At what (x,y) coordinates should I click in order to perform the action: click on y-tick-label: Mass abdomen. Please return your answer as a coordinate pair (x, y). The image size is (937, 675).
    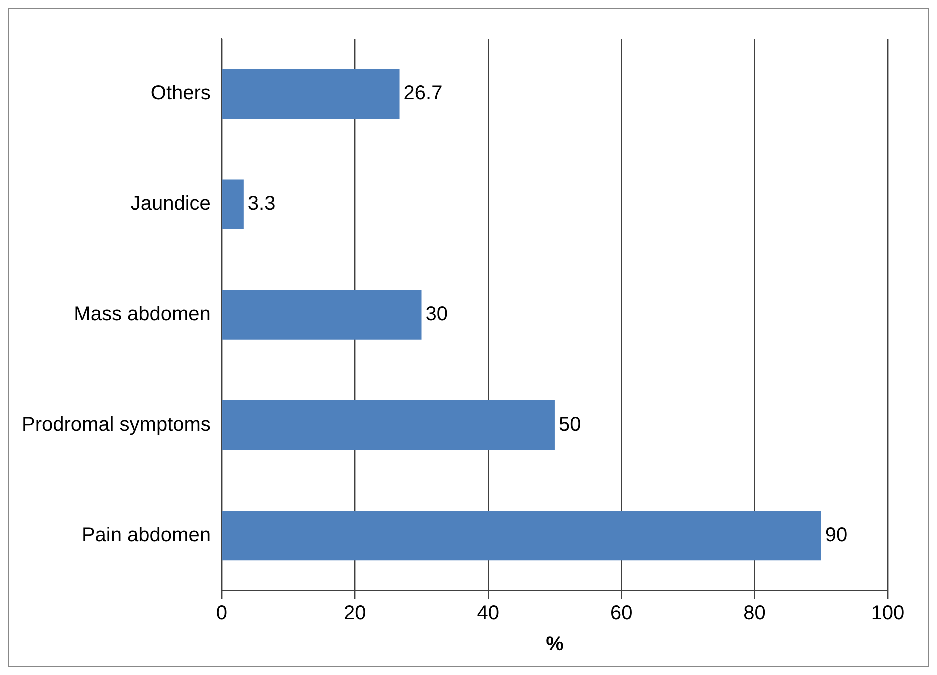
    Looking at the image, I should click on (142, 315).